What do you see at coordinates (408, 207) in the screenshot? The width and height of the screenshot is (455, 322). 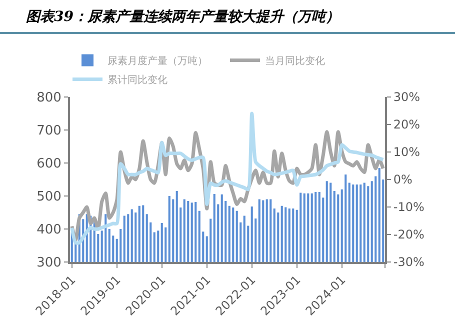 I see `y2-tick-label: -10%` at bounding box center [408, 207].